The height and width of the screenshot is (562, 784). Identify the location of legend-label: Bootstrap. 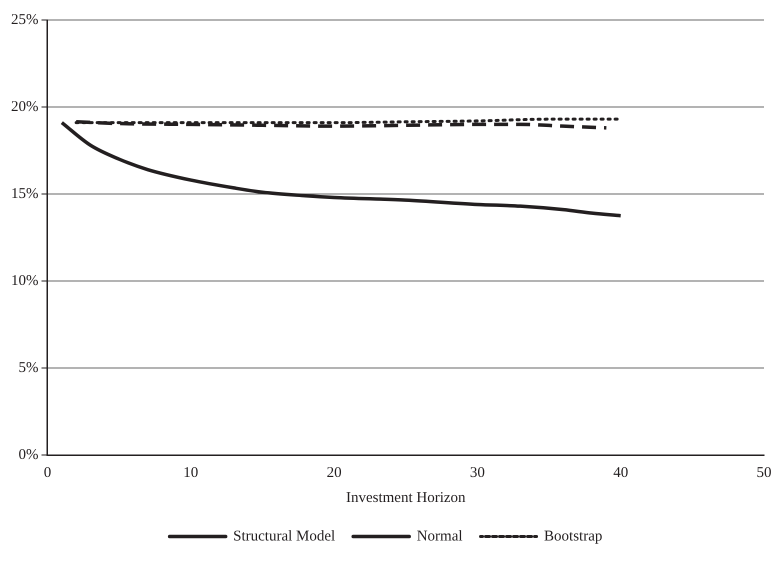
(573, 536).